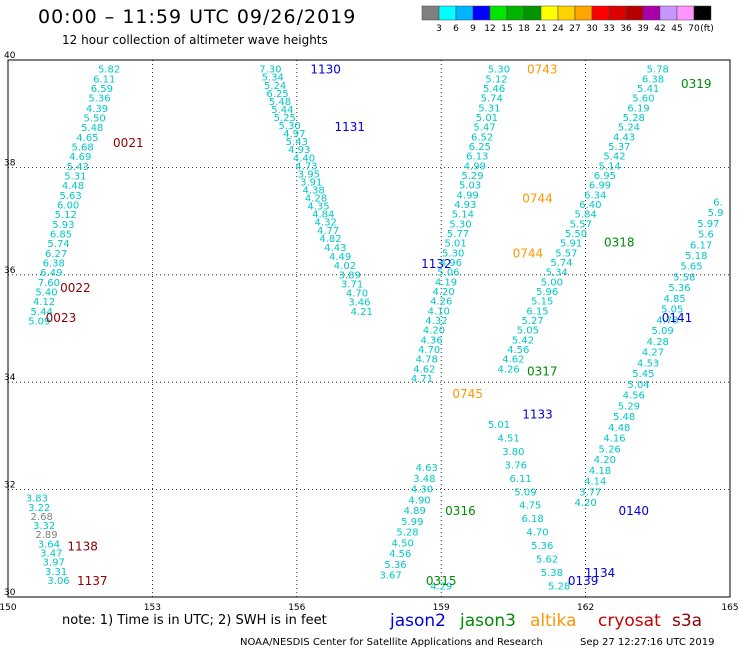 This screenshot has height=650, width=740. I want to click on wave-height-value: 4.32, so click(436, 321).